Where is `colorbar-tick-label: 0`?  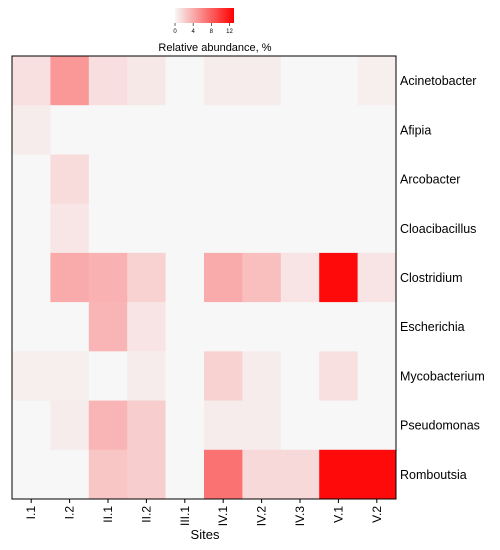 colorbar-tick-label: 0 is located at coordinates (175, 32).